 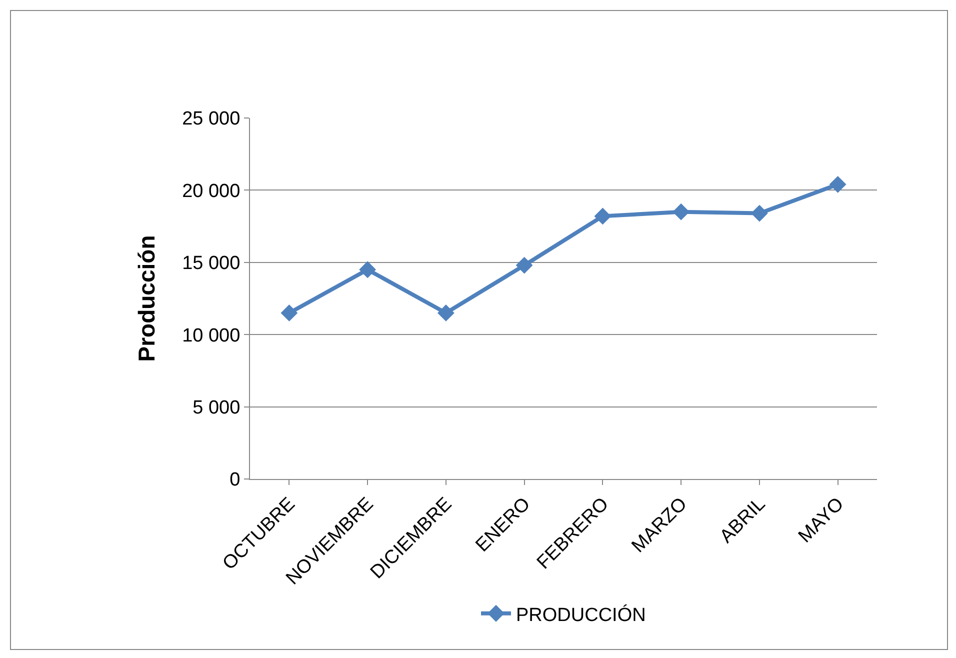 What do you see at coordinates (581, 615) in the screenshot?
I see `legend-label: PRODUCCIÓN` at bounding box center [581, 615].